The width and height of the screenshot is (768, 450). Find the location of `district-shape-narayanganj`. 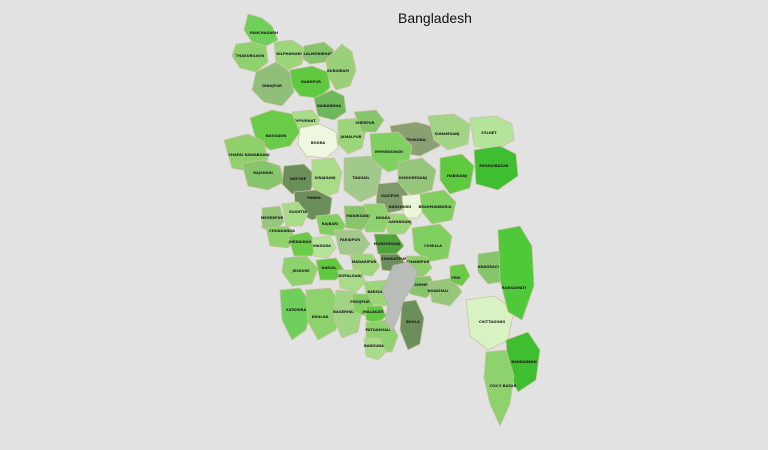

district-shape-narayanganj is located at coordinates (398, 224).